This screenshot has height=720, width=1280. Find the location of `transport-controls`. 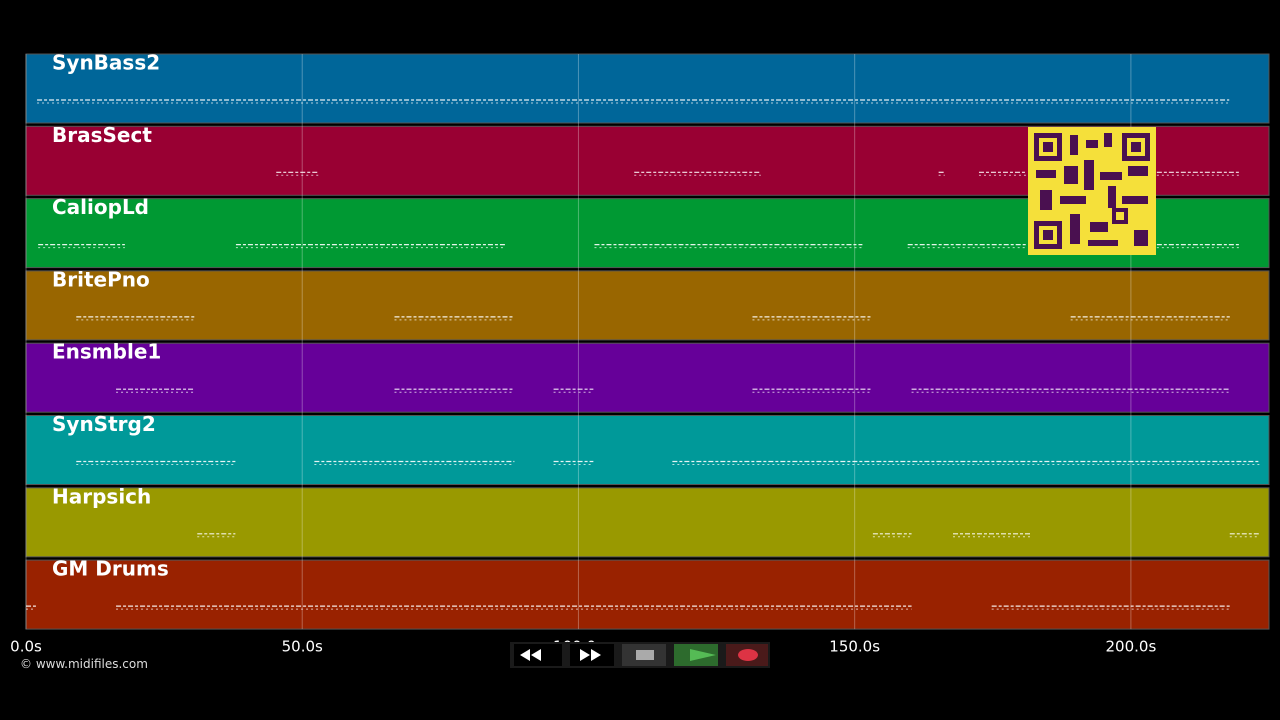

transport-controls is located at coordinates (640, 655).